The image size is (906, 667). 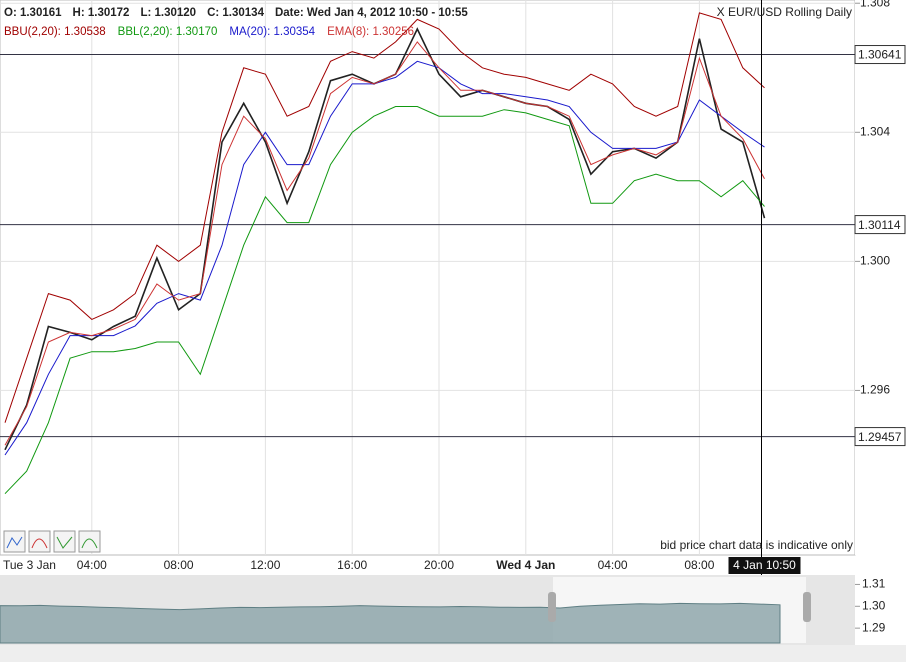 What do you see at coordinates (101, 13) in the screenshot?
I see `header-item: H: 1.30172` at bounding box center [101, 13].